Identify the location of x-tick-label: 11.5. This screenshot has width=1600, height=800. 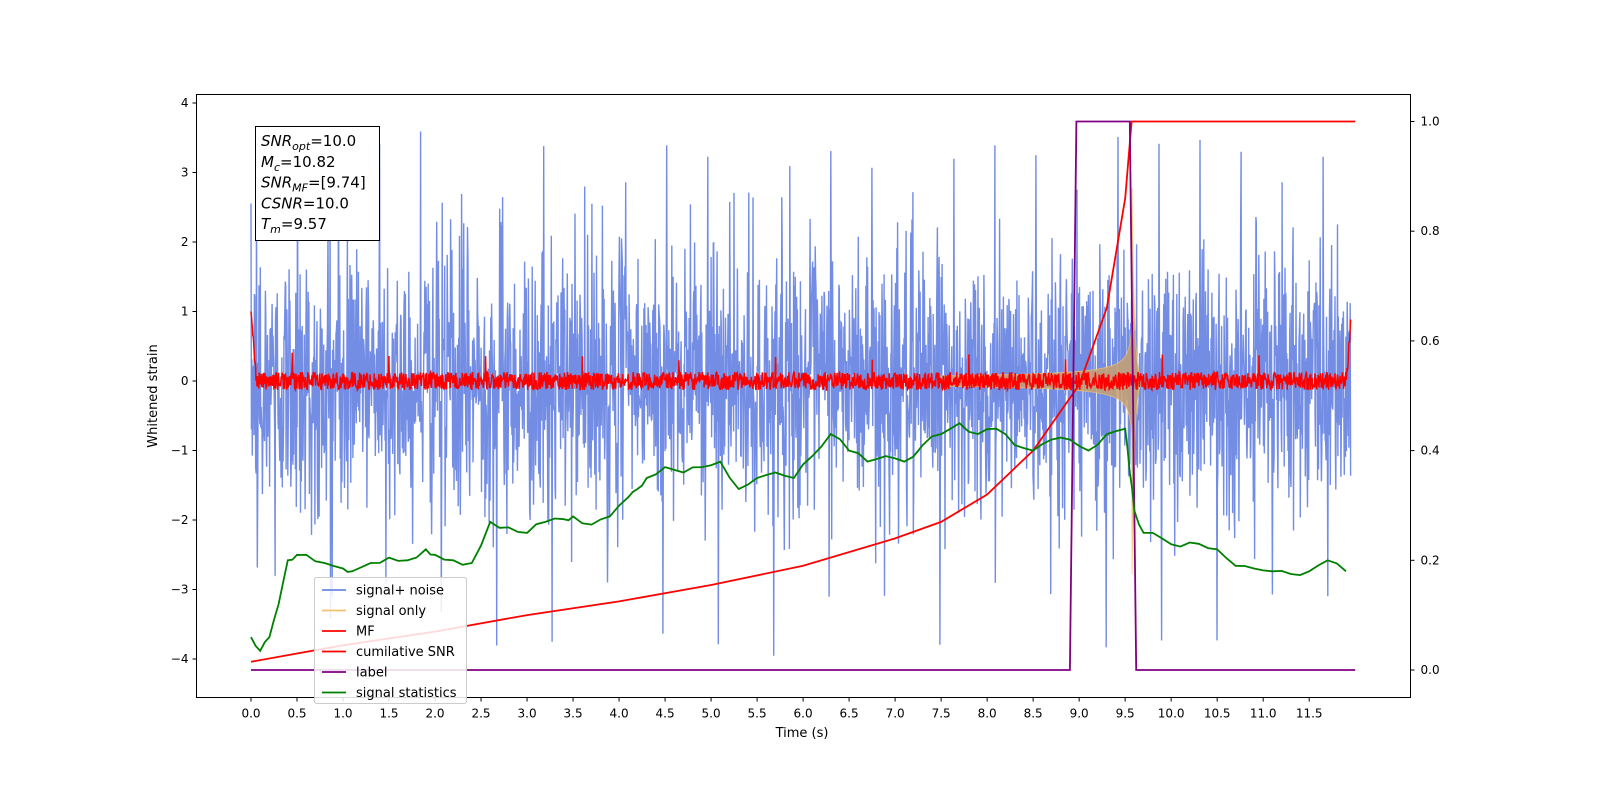
(1309, 714).